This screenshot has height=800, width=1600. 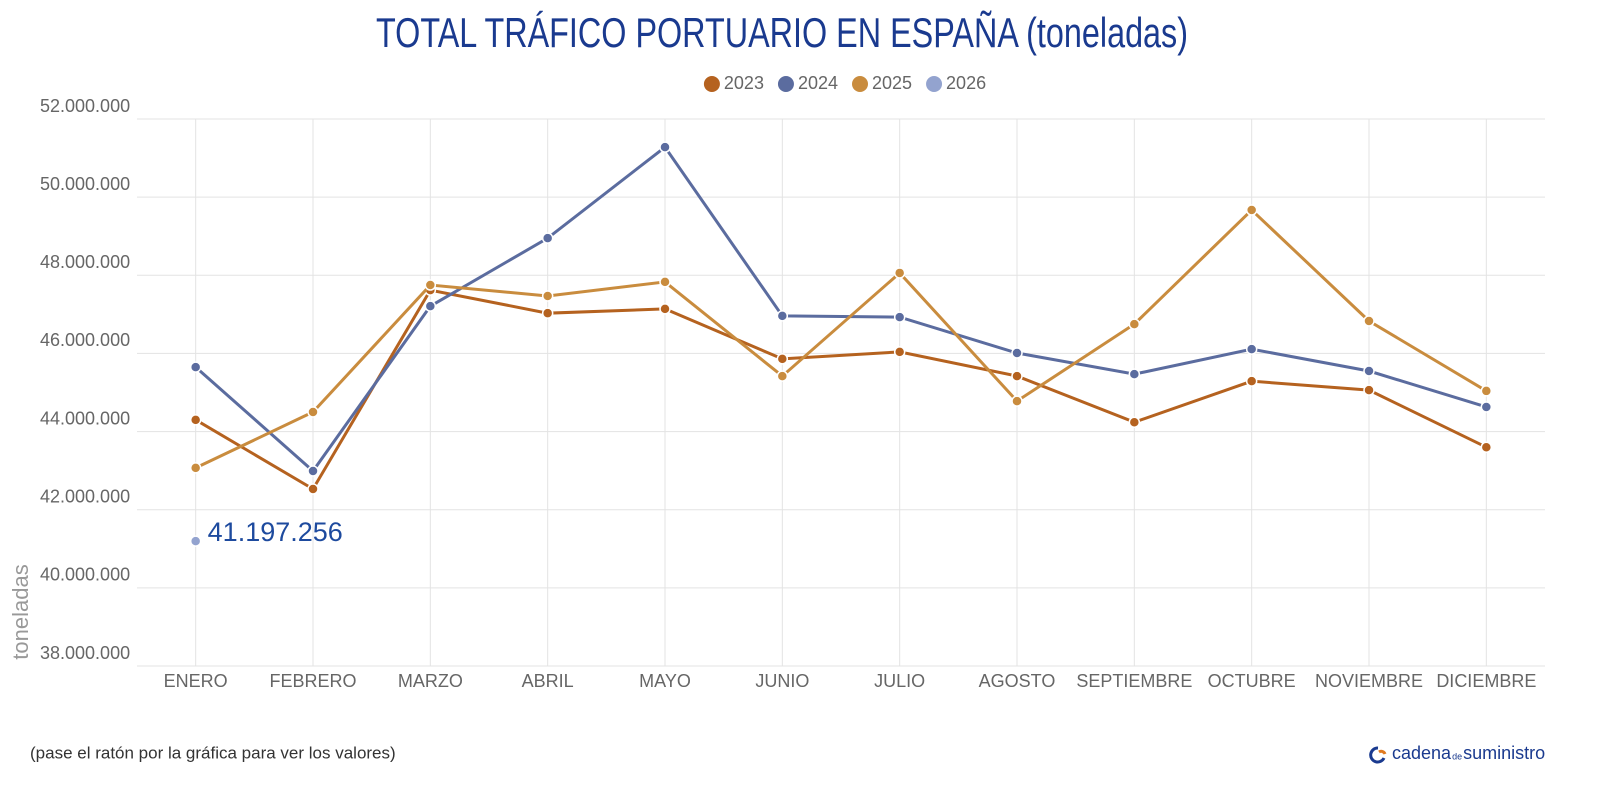 What do you see at coordinates (782, 681) in the screenshot?
I see `x-tick-label: JUNIO` at bounding box center [782, 681].